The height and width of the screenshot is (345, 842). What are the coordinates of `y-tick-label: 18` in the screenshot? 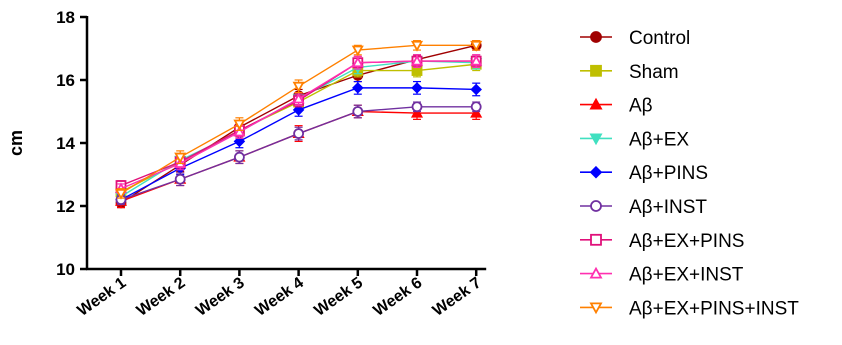 It's located at (65, 17).